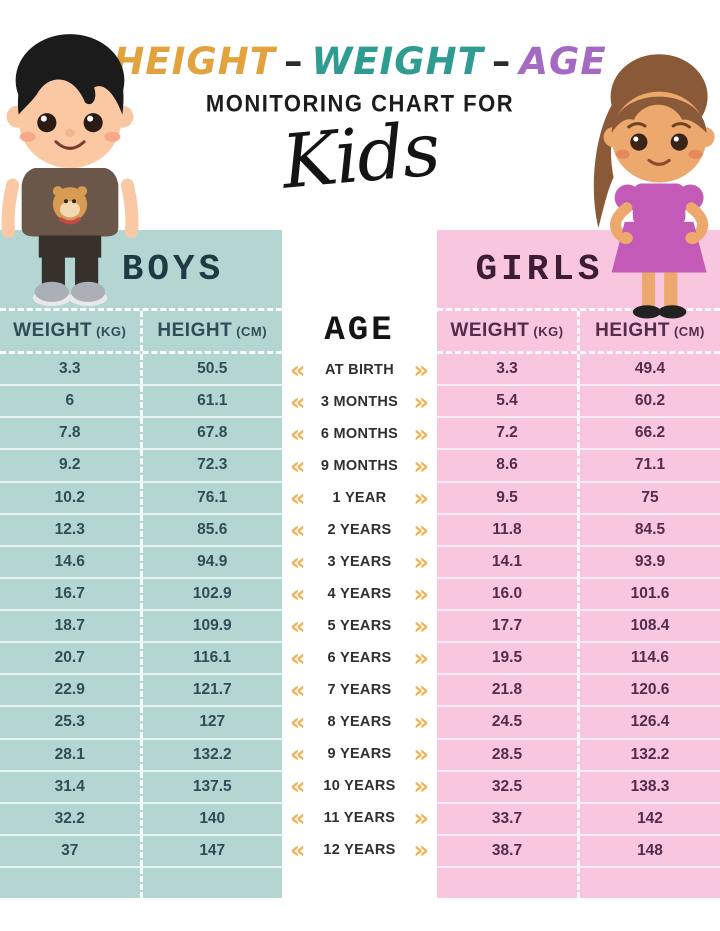 The image size is (720, 931). Describe the element at coordinates (578, 466) in the screenshot. I see `table-row: 8.6 71.1` at that location.